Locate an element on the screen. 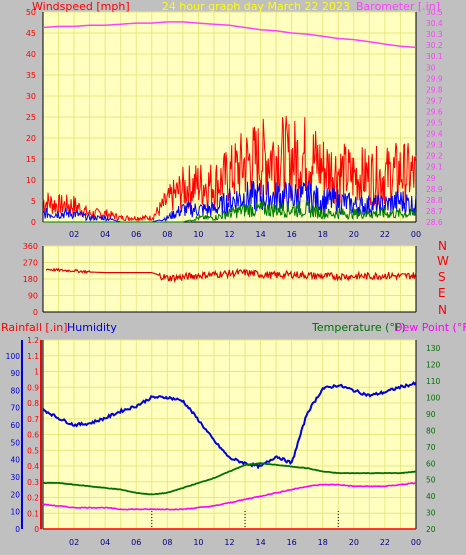 This screenshot has width=466, height=555. temperature-tick-label: 80 is located at coordinates (431, 430).